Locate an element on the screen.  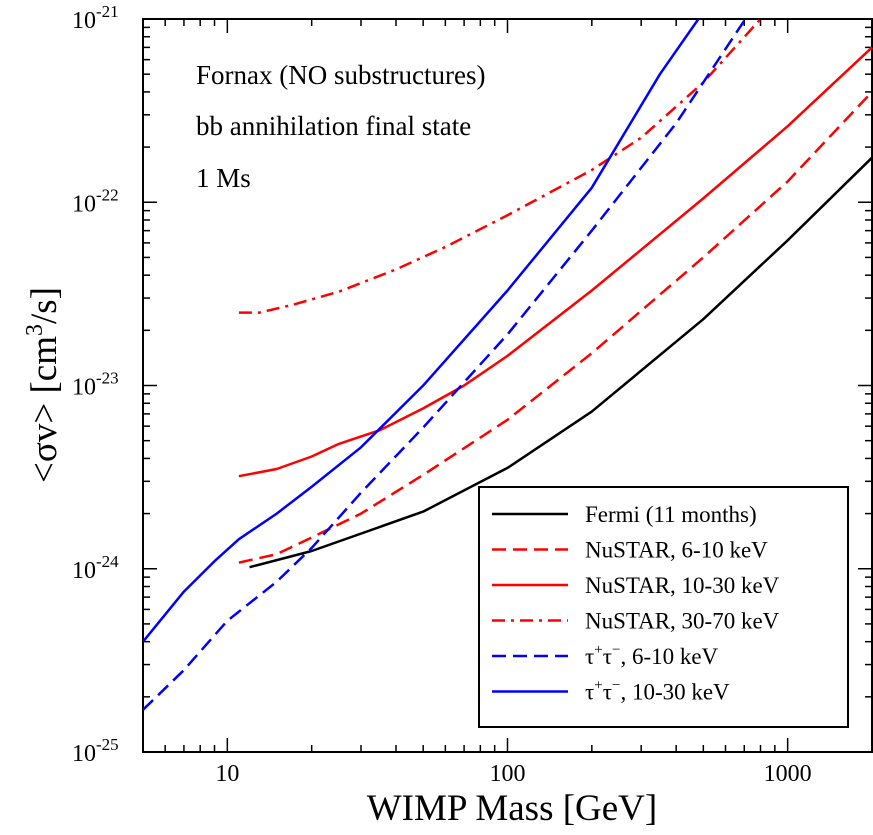
y-axis-label-post: /s] is located at coordinates (44, 305).